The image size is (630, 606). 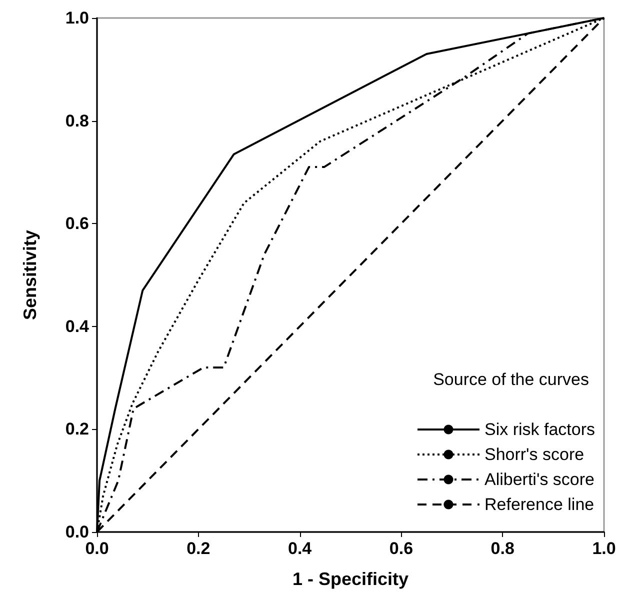 What do you see at coordinates (540, 429) in the screenshot?
I see `legend-label: Six risk factors` at bounding box center [540, 429].